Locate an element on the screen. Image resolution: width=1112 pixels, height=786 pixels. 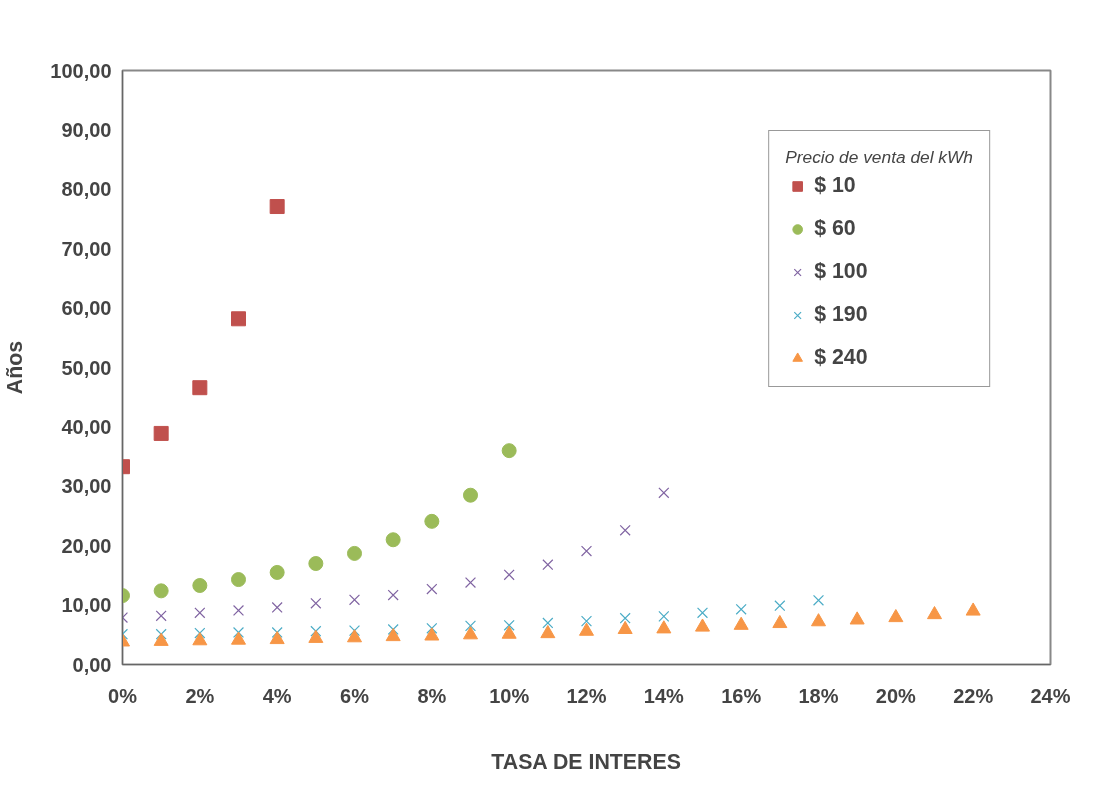
x-tick-label: 12% is located at coordinates (586, 695).